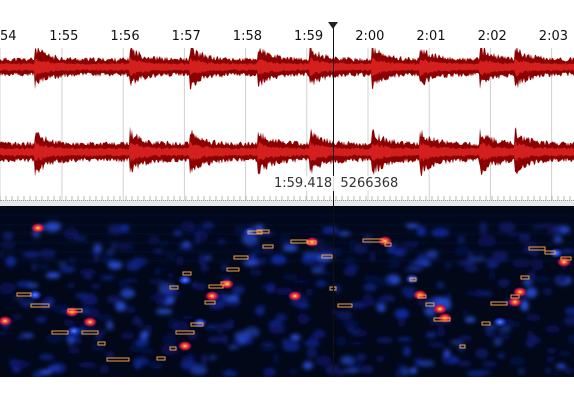 Image resolution: width=574 pixels, height=400 pixels. I want to click on time-ruler: 54 1:55 1:56 1:57 1:58 1:59 2:00 2:01 2:02 2:03, so click(287, 24).